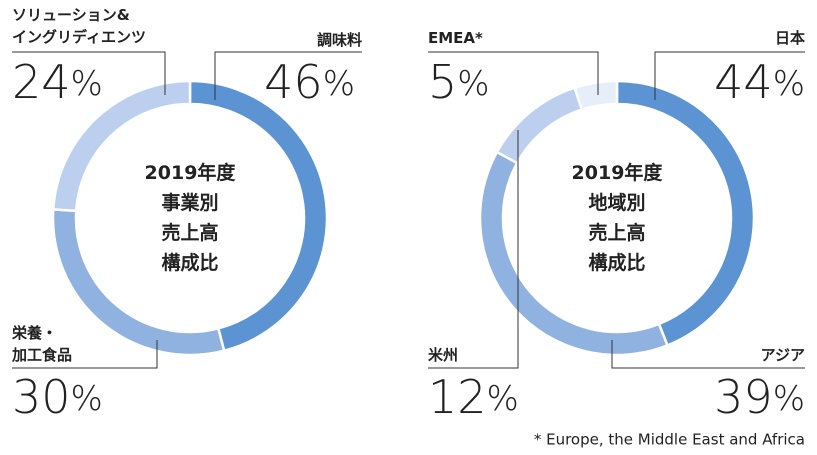  Describe the element at coordinates (41, 344) in the screenshot. I see `slice-label: 栄養・加工食品` at that location.